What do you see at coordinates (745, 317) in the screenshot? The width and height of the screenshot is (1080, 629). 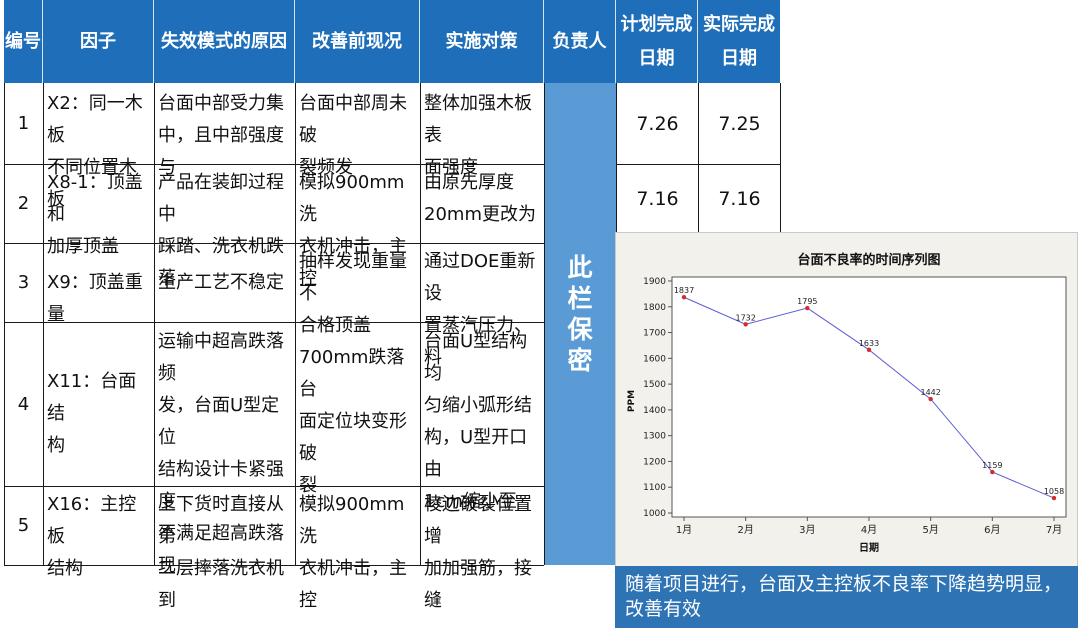 I see `data-label: 1732` at bounding box center [745, 317].